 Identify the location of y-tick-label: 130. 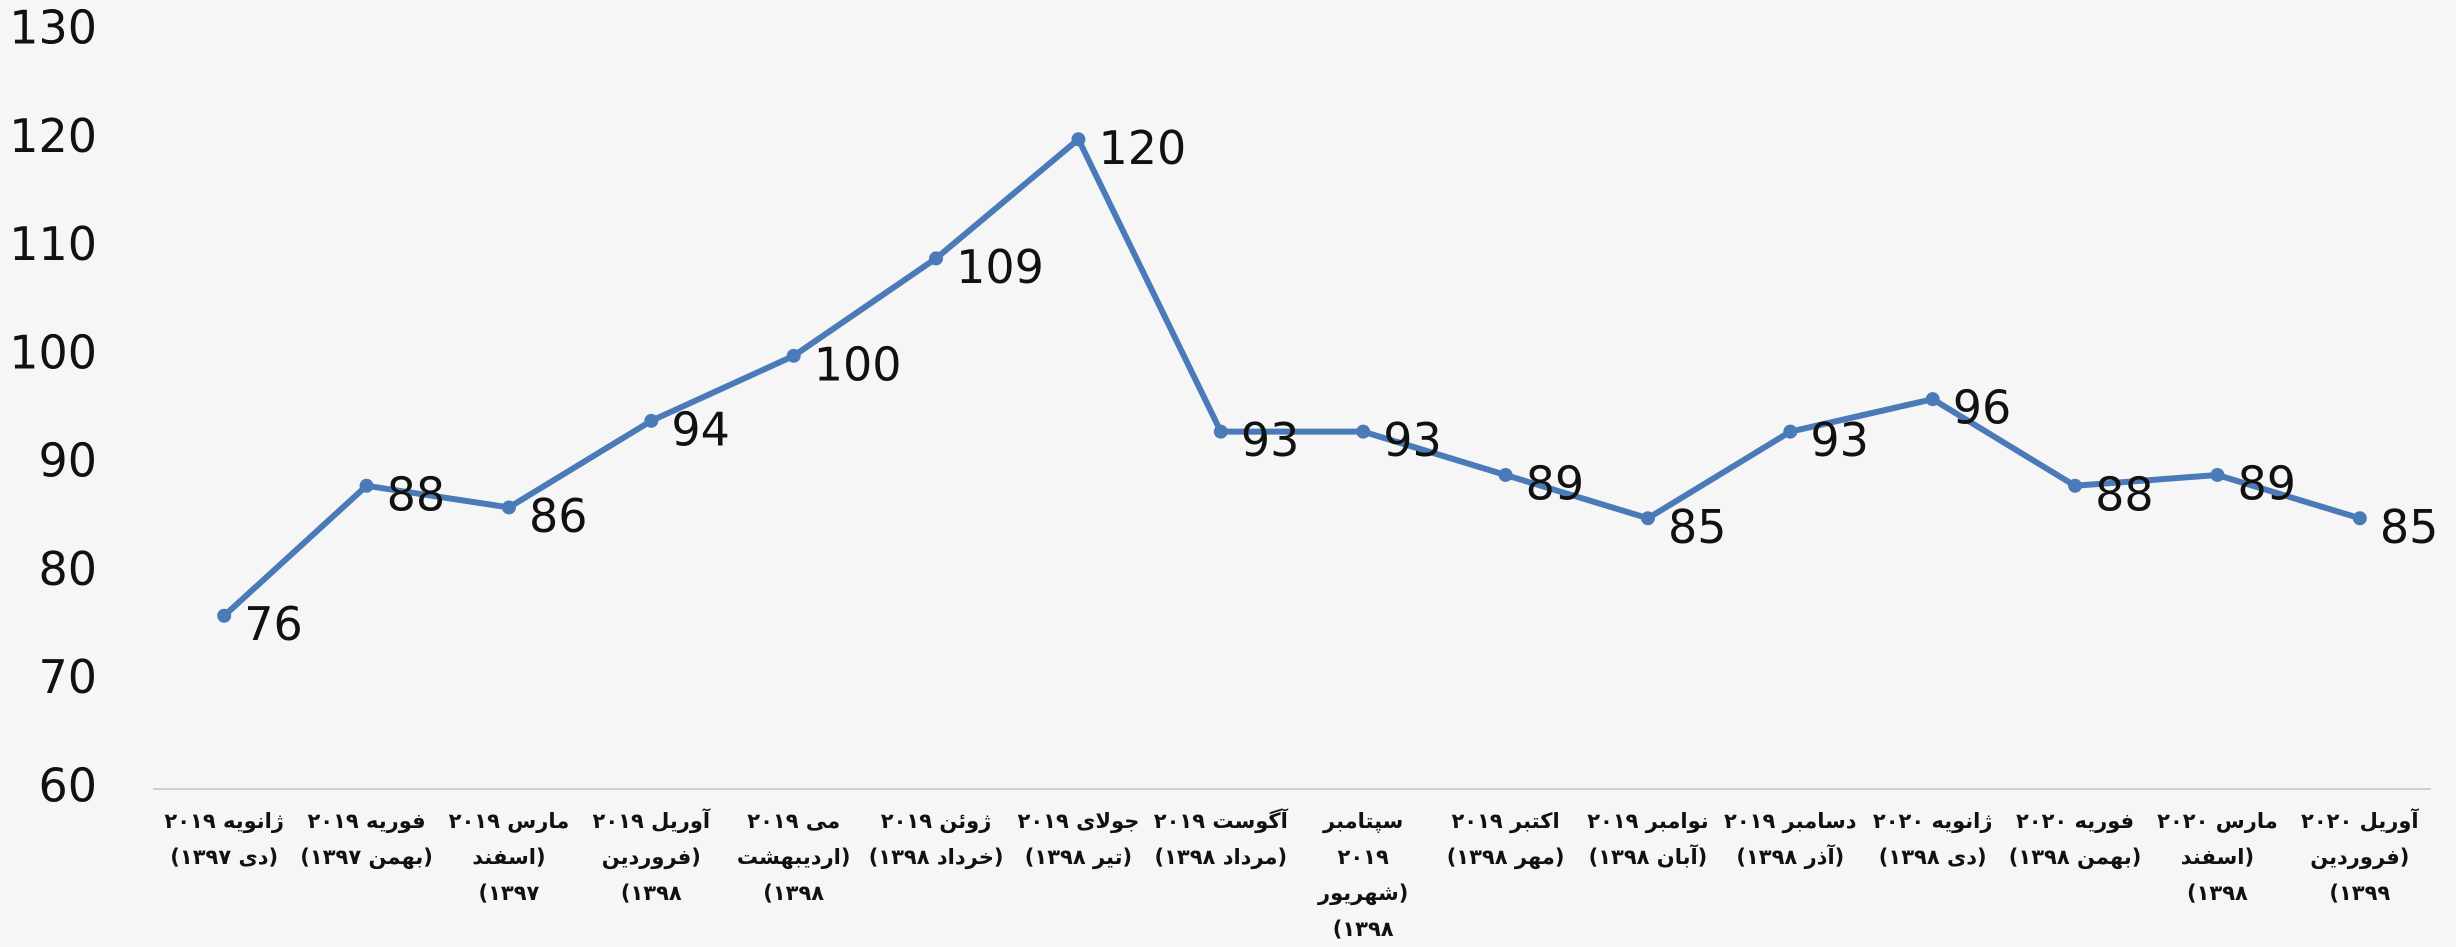
(53, 28).